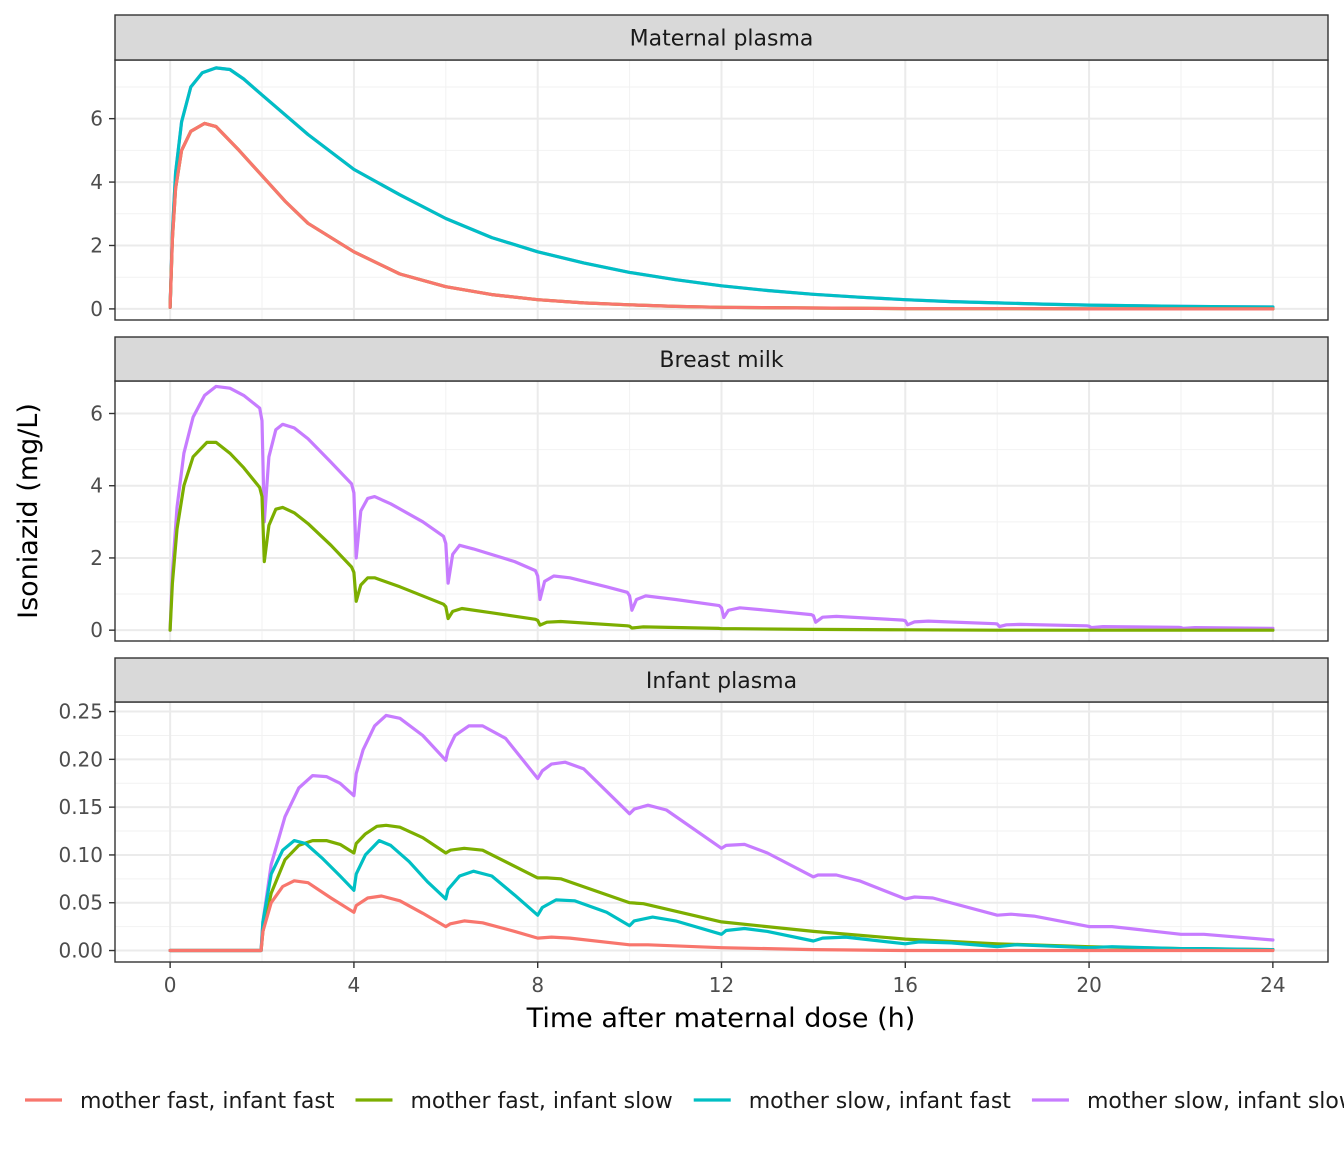 This screenshot has height=1152, width=1344. I want to click on x-tick-label: 12, so click(721, 985).